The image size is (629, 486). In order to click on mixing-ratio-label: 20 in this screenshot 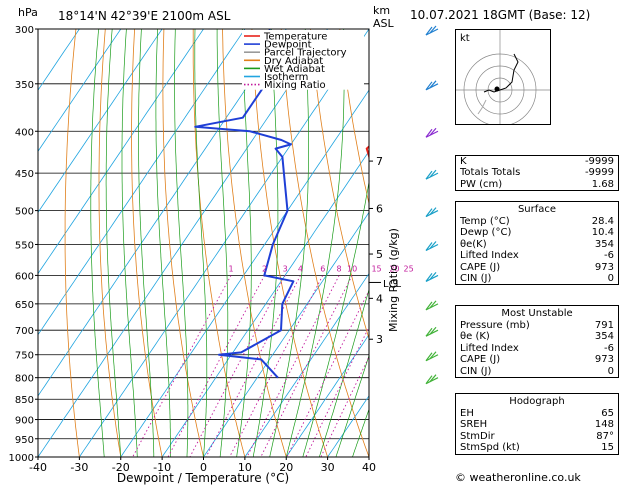, I will do `click(394, 268)`.